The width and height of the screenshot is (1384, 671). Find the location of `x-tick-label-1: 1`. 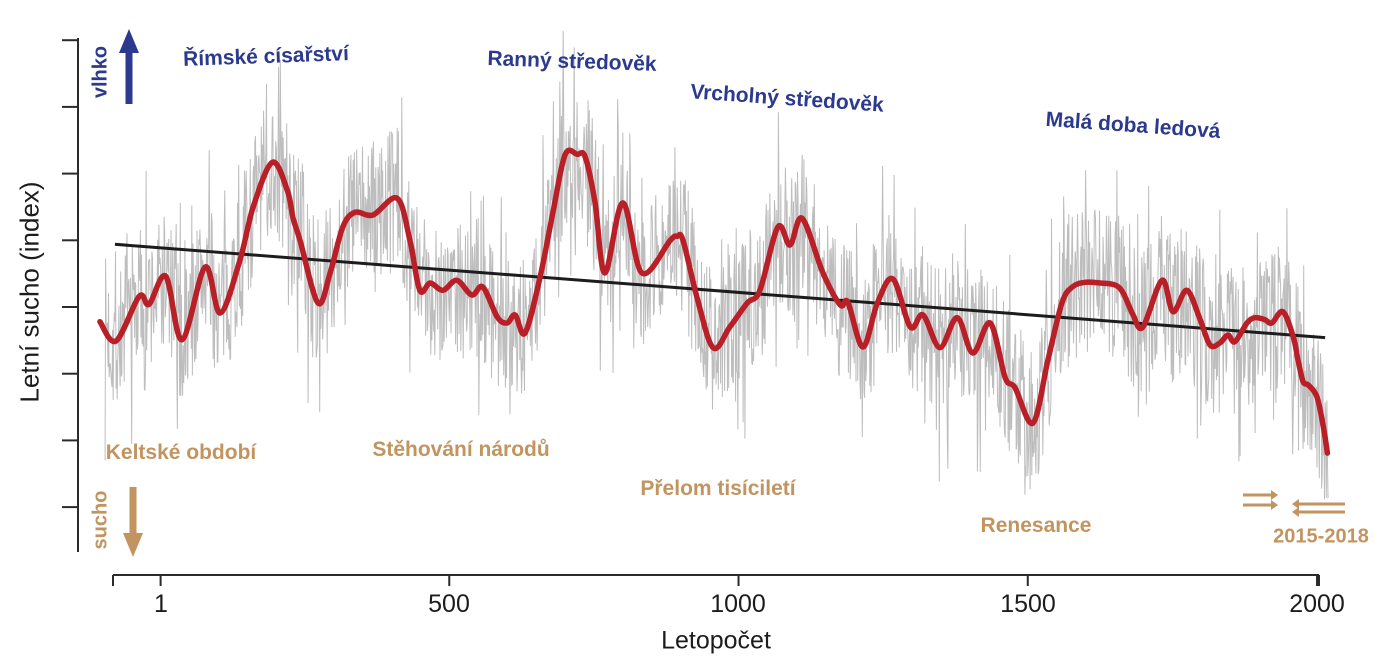

x-tick-label-1: 1 is located at coordinates (161, 604).